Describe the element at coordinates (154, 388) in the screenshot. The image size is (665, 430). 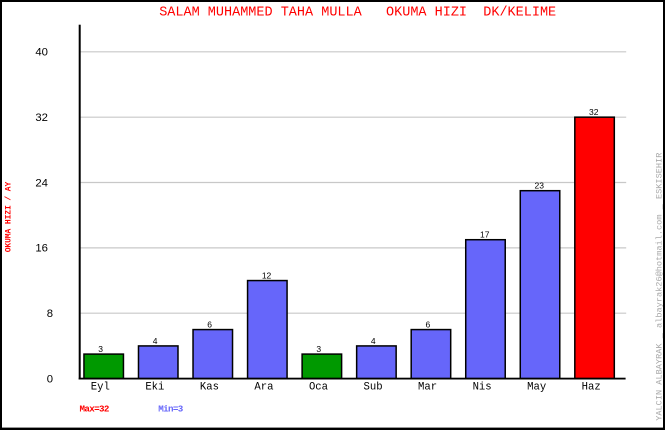
I see `svg-text: Eki` at that location.